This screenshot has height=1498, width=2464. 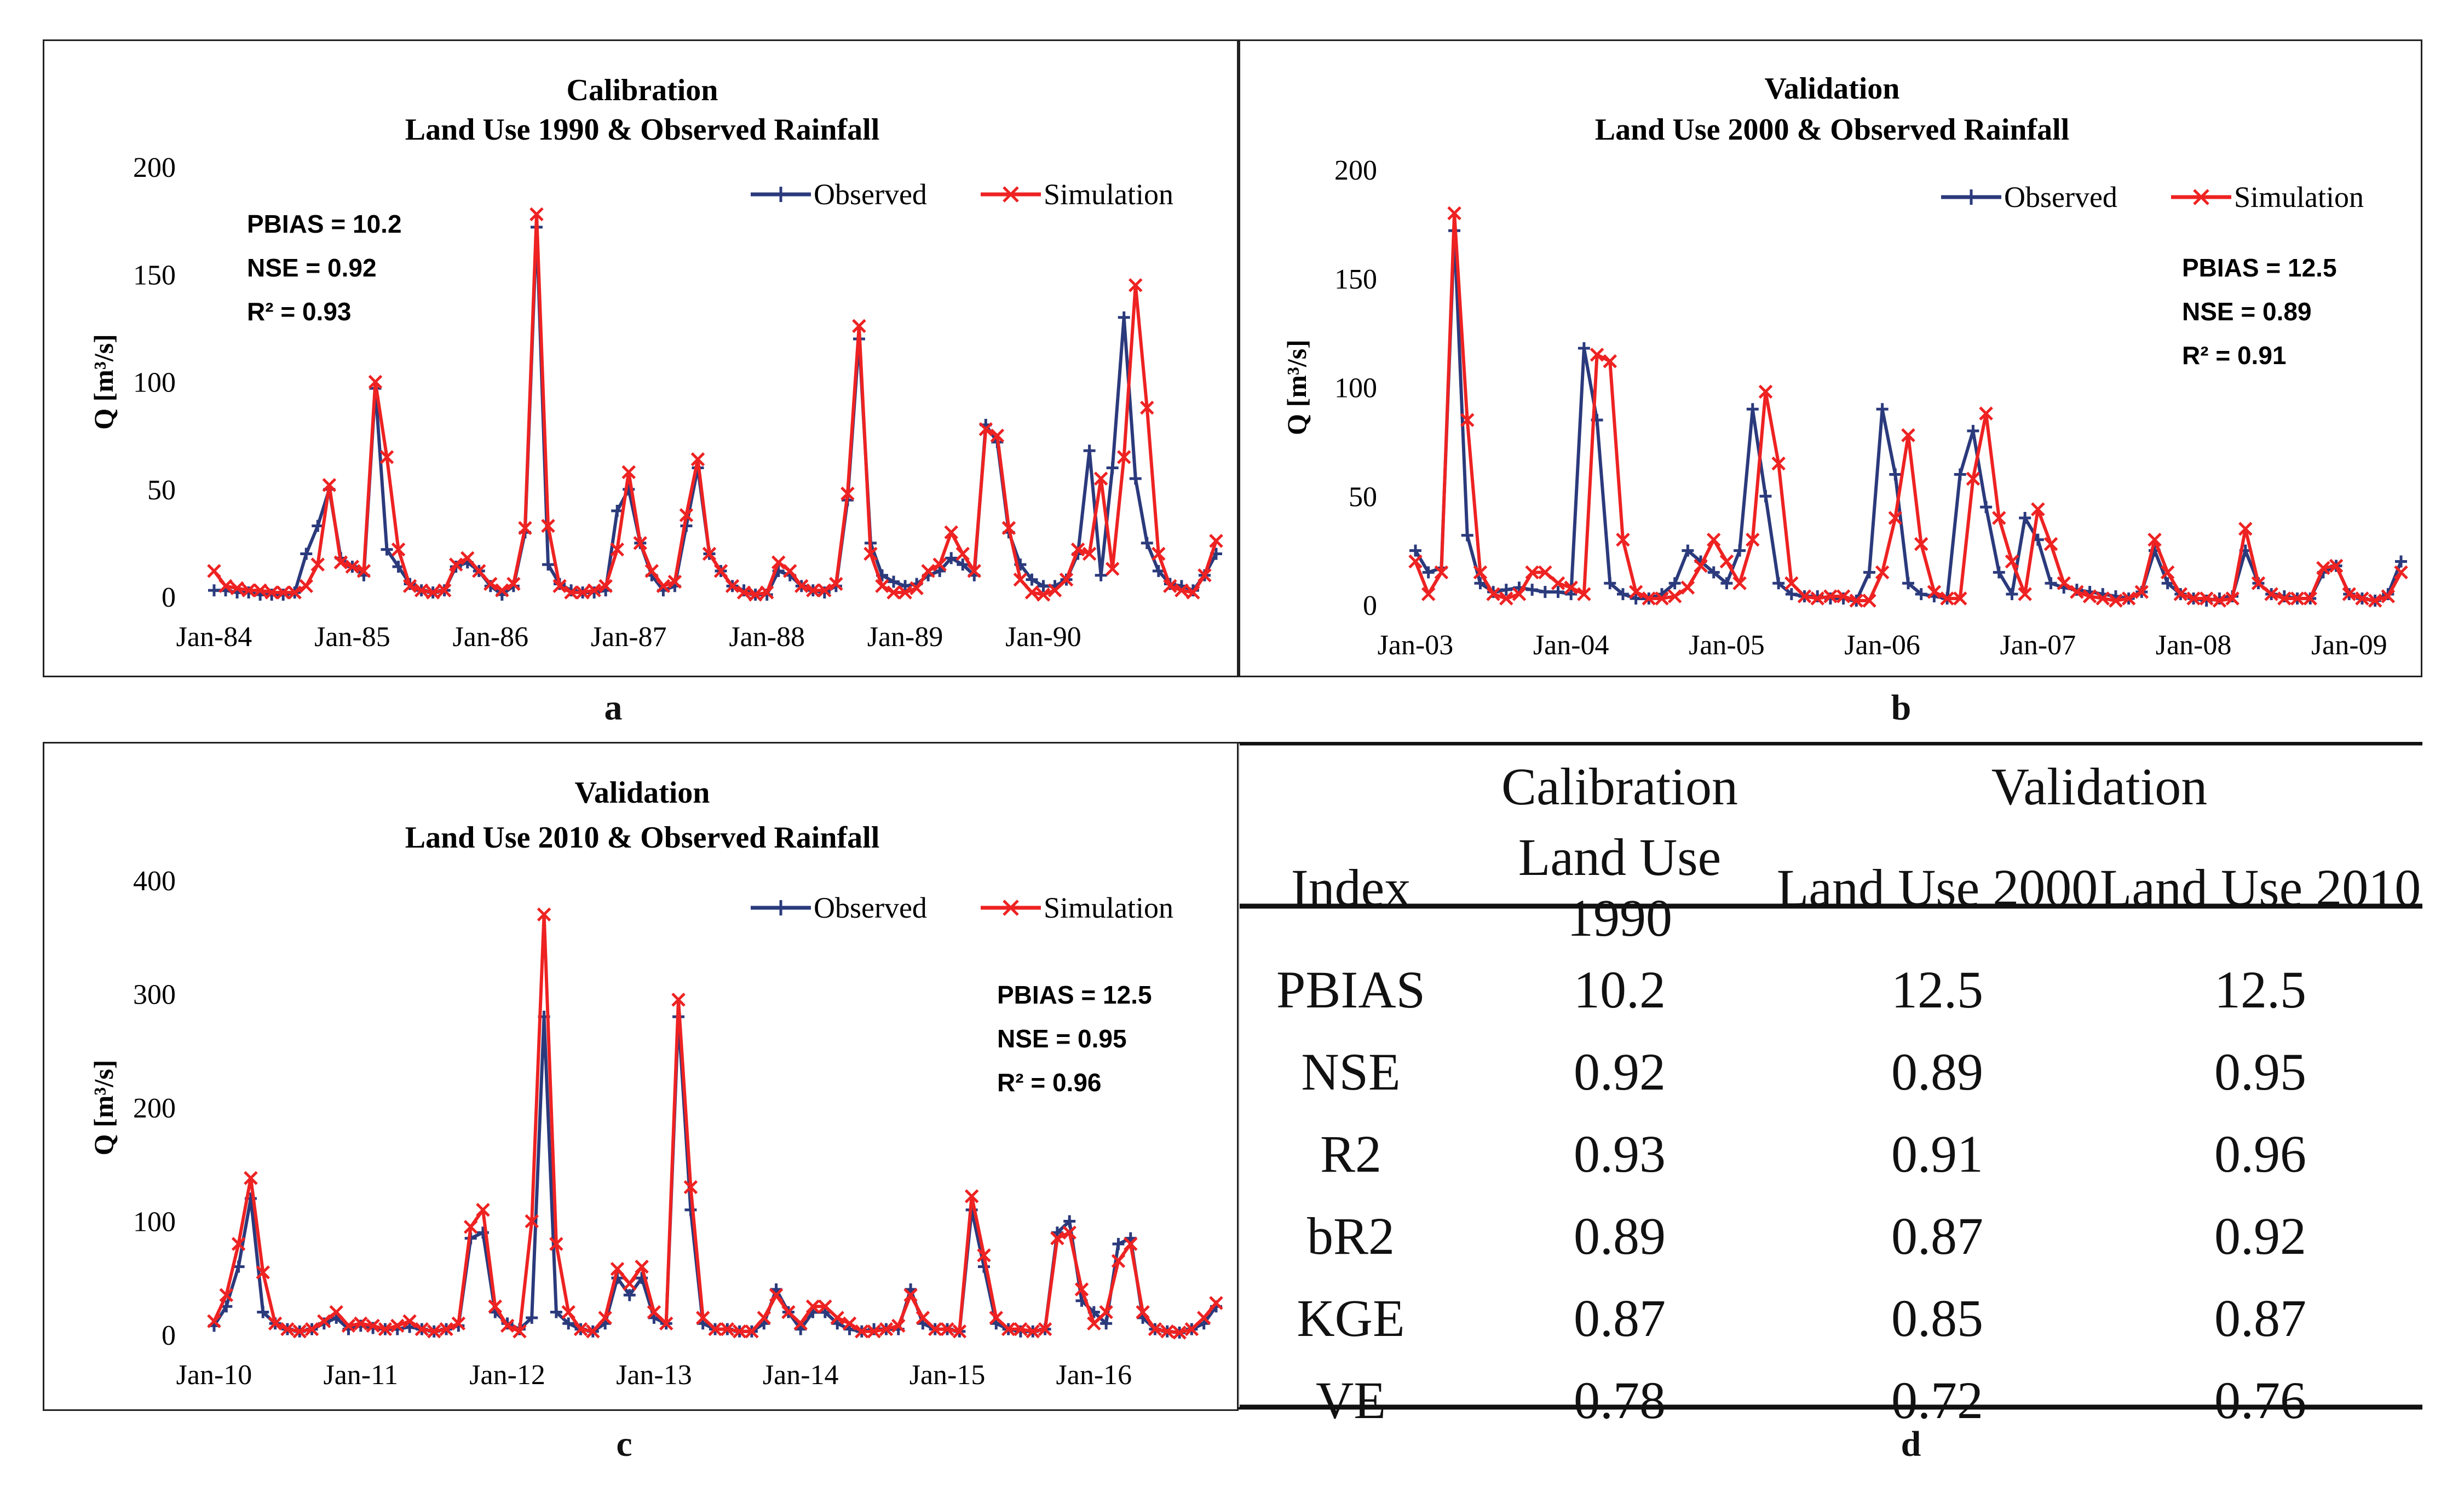 What do you see at coordinates (1011, 908) in the screenshot?
I see `legend-marker-simulation` at bounding box center [1011, 908].